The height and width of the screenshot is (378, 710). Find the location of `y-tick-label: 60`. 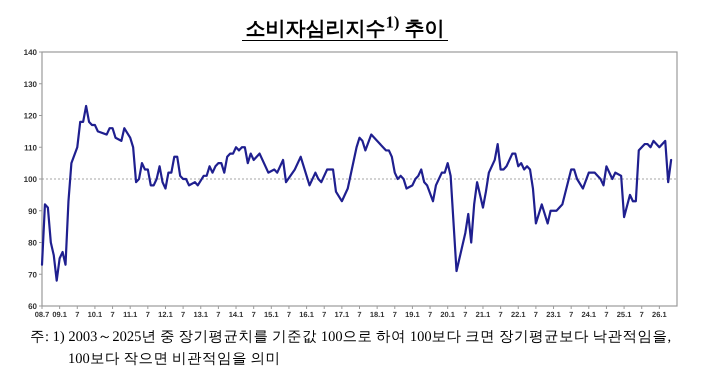

y-tick-label: 60 is located at coordinates (33, 306).